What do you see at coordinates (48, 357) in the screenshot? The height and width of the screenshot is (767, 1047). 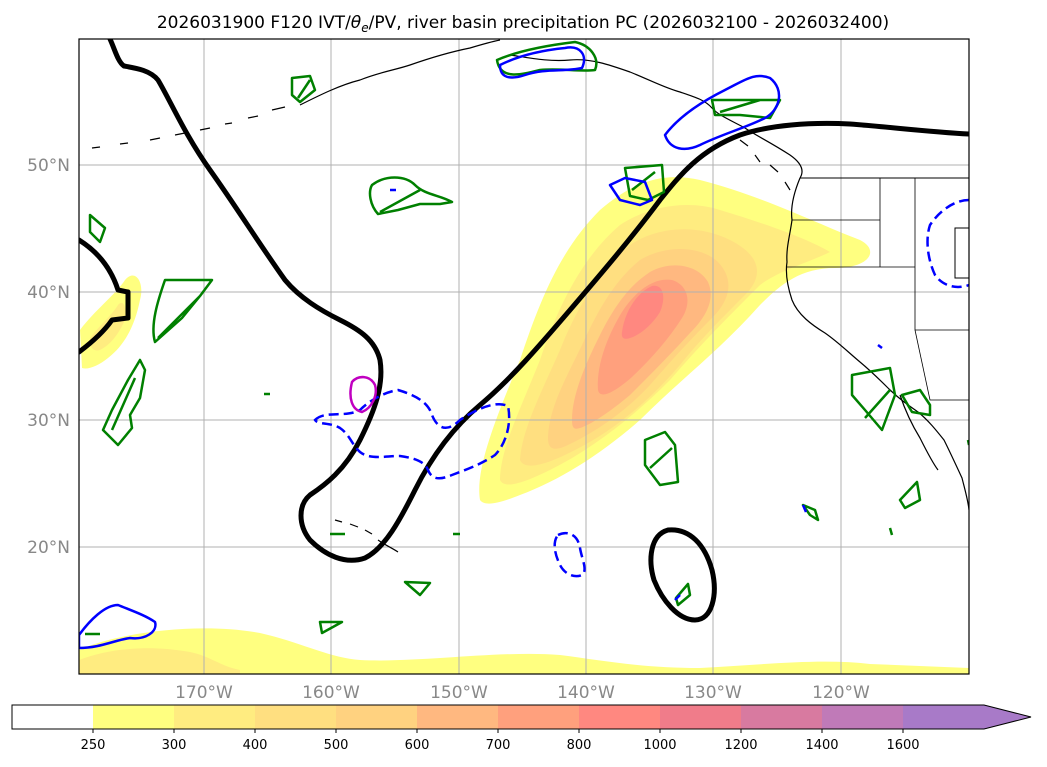 I see `latitude-labels: 50°N 40°N 30°N 20°N` at bounding box center [48, 357].